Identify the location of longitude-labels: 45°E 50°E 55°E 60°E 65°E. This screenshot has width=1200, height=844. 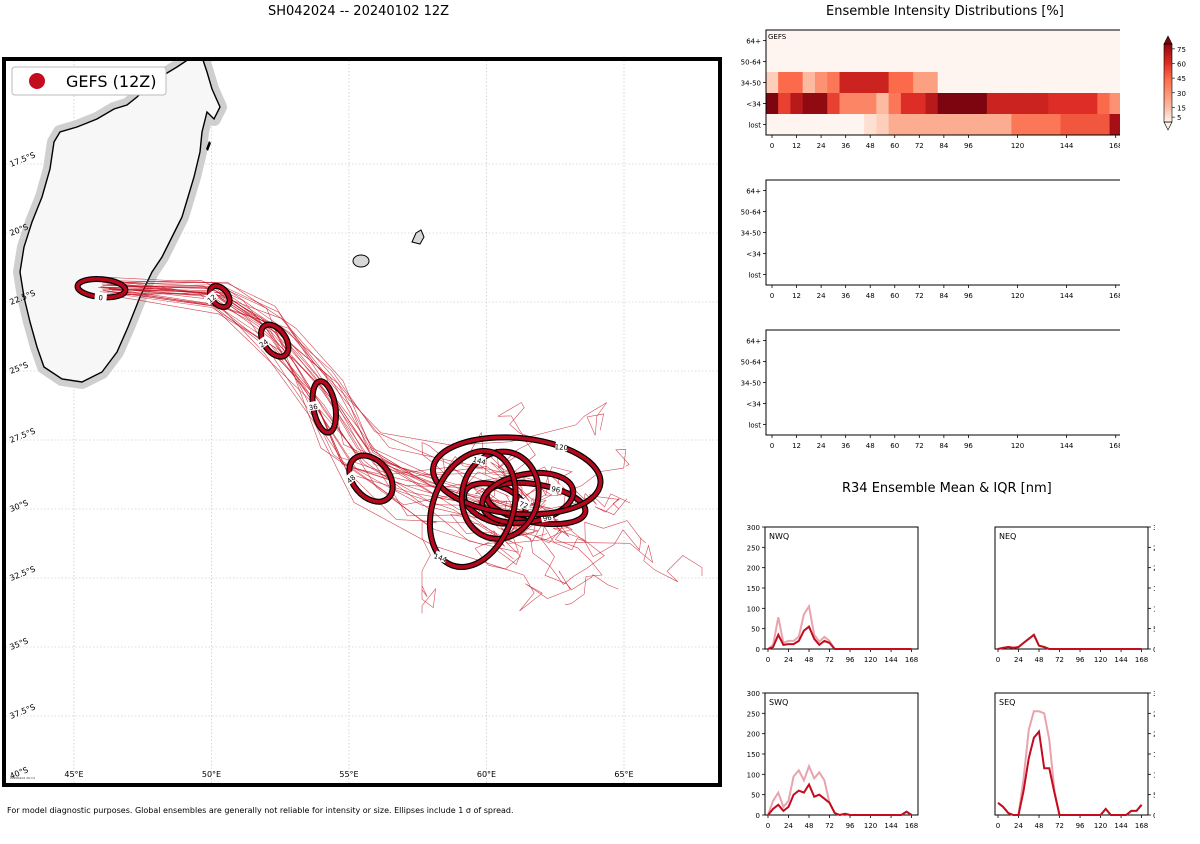
(348, 774).